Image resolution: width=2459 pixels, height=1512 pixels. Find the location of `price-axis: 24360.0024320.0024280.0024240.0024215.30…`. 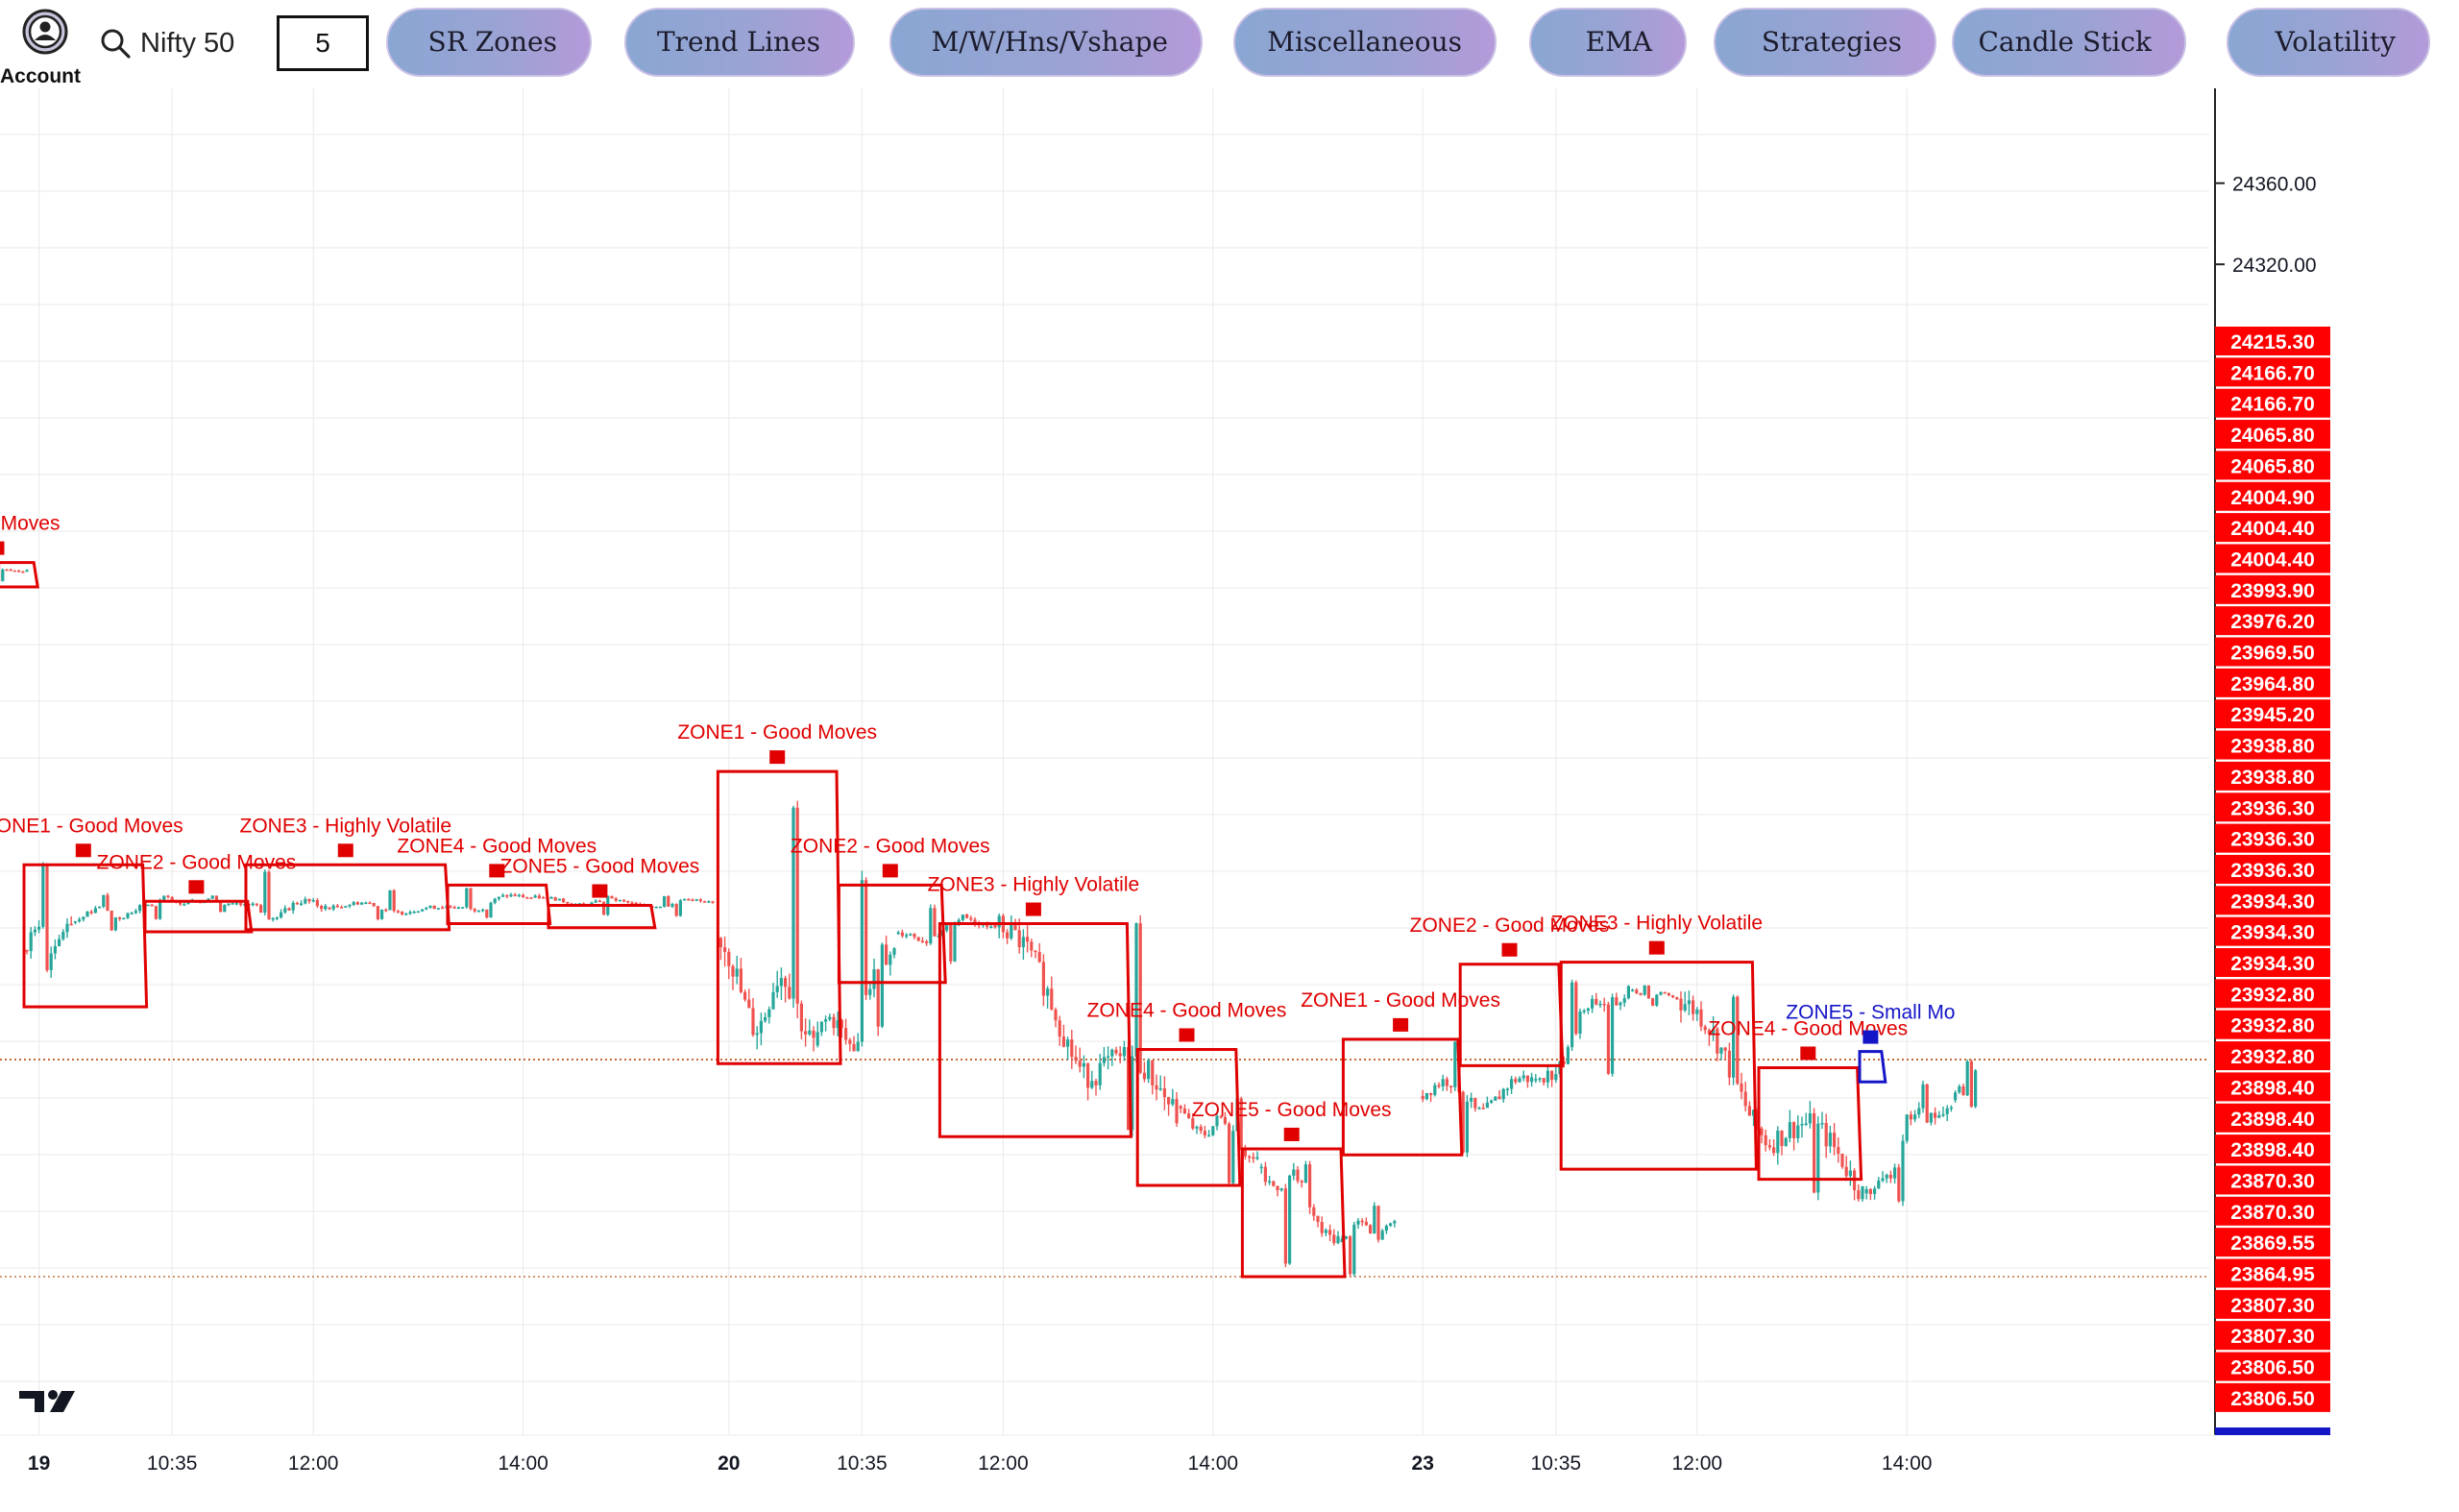

price-axis: 24360.0024320.0024280.0024240.0024215.30… is located at coordinates (2272, 761).